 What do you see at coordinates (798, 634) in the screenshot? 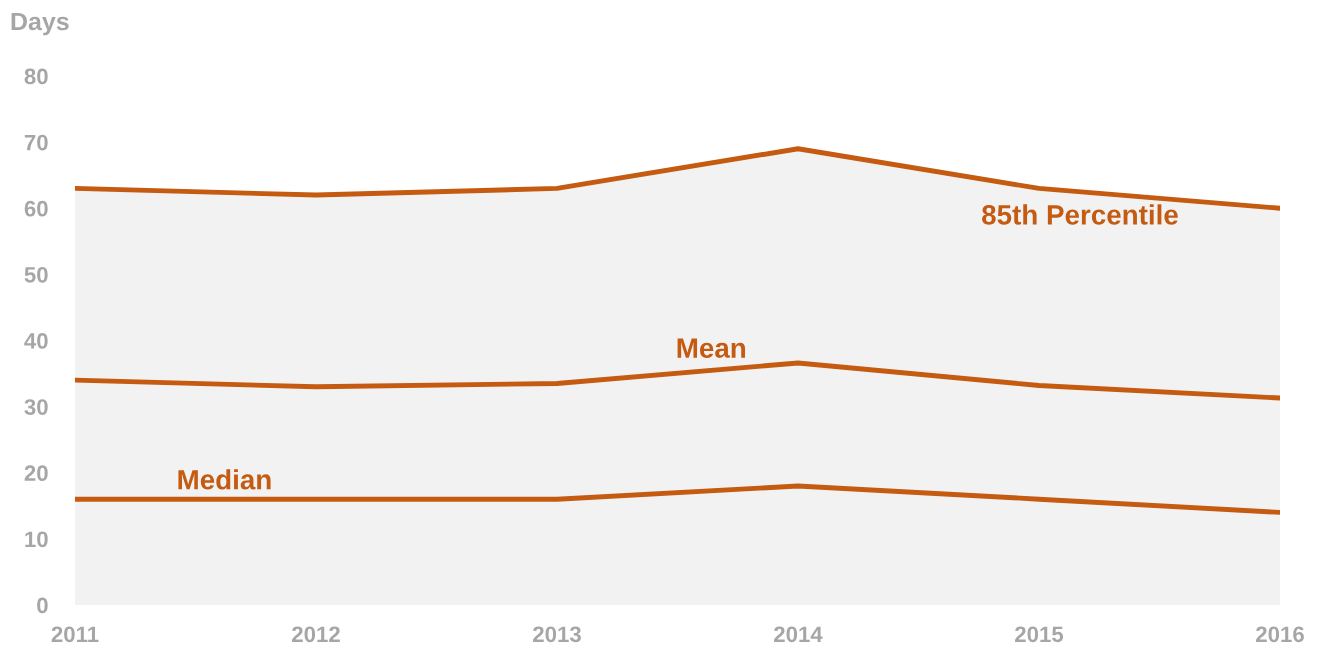
I see `x-tick-label: 2014` at bounding box center [798, 634].